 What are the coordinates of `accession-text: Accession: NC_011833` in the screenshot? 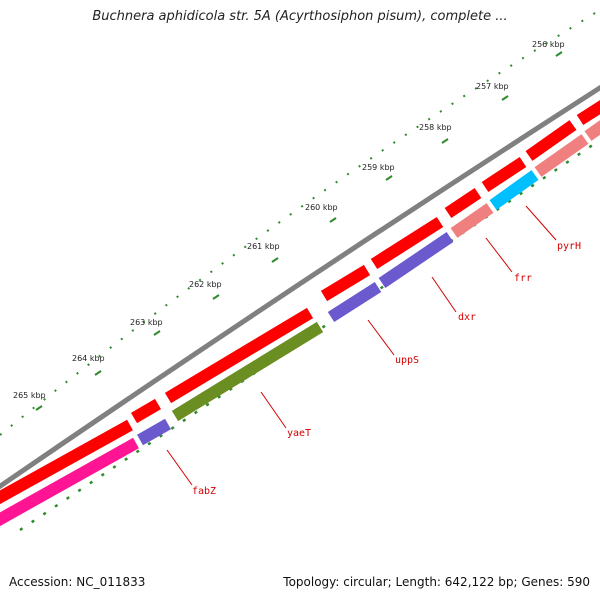 It's located at (77, 582).